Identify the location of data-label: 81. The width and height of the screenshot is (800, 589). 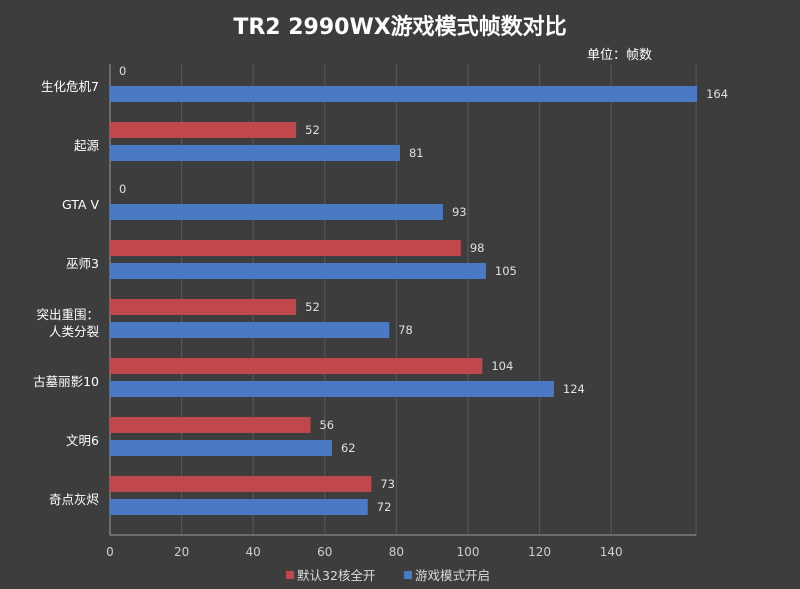
(416, 153).